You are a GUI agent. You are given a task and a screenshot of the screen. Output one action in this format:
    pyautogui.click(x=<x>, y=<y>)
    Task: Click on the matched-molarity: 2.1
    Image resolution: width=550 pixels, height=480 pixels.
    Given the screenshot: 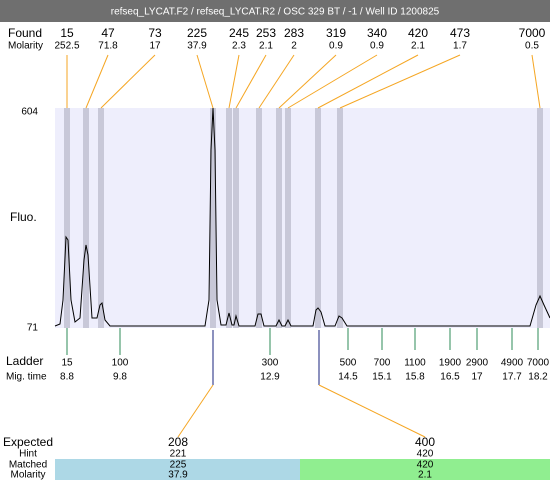 What is the action you would take?
    pyautogui.click(x=425, y=475)
    